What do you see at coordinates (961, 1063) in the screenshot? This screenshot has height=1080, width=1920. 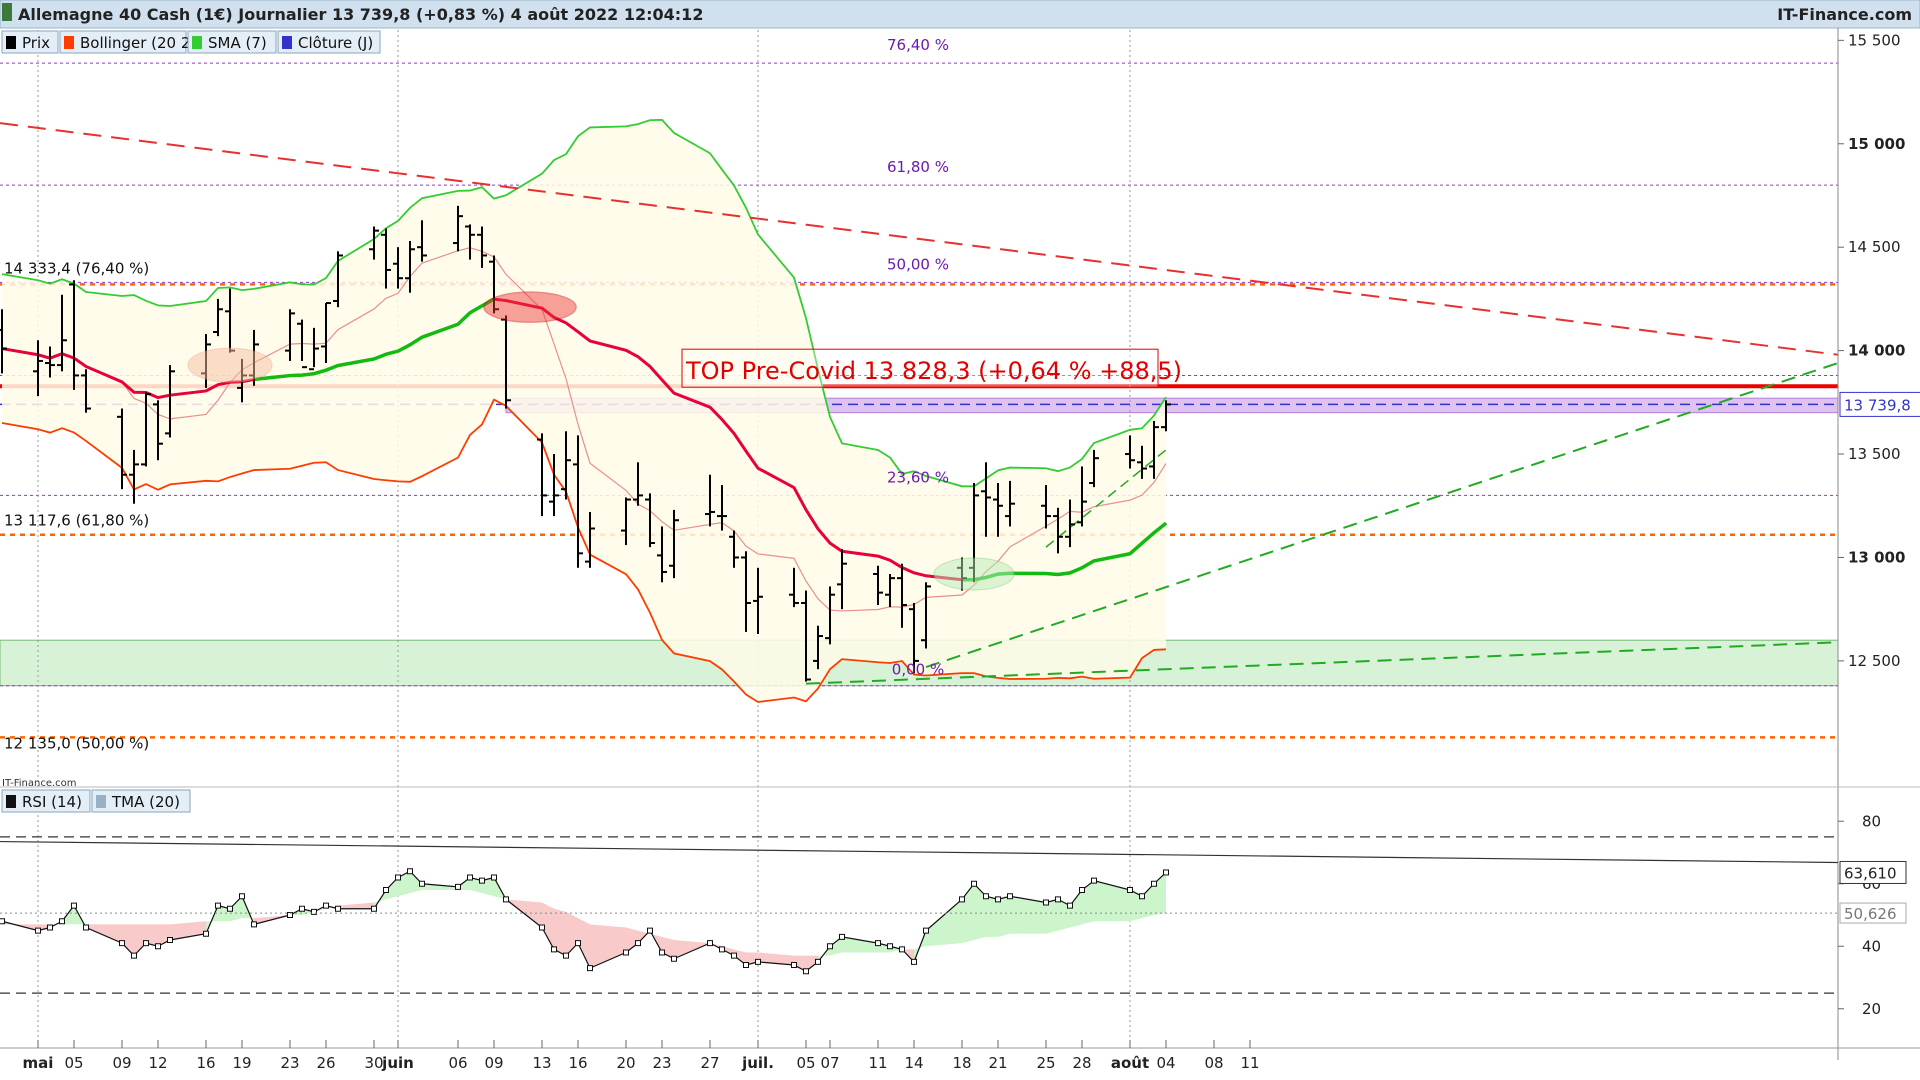 I see `x-tick-label: 18` at bounding box center [961, 1063].